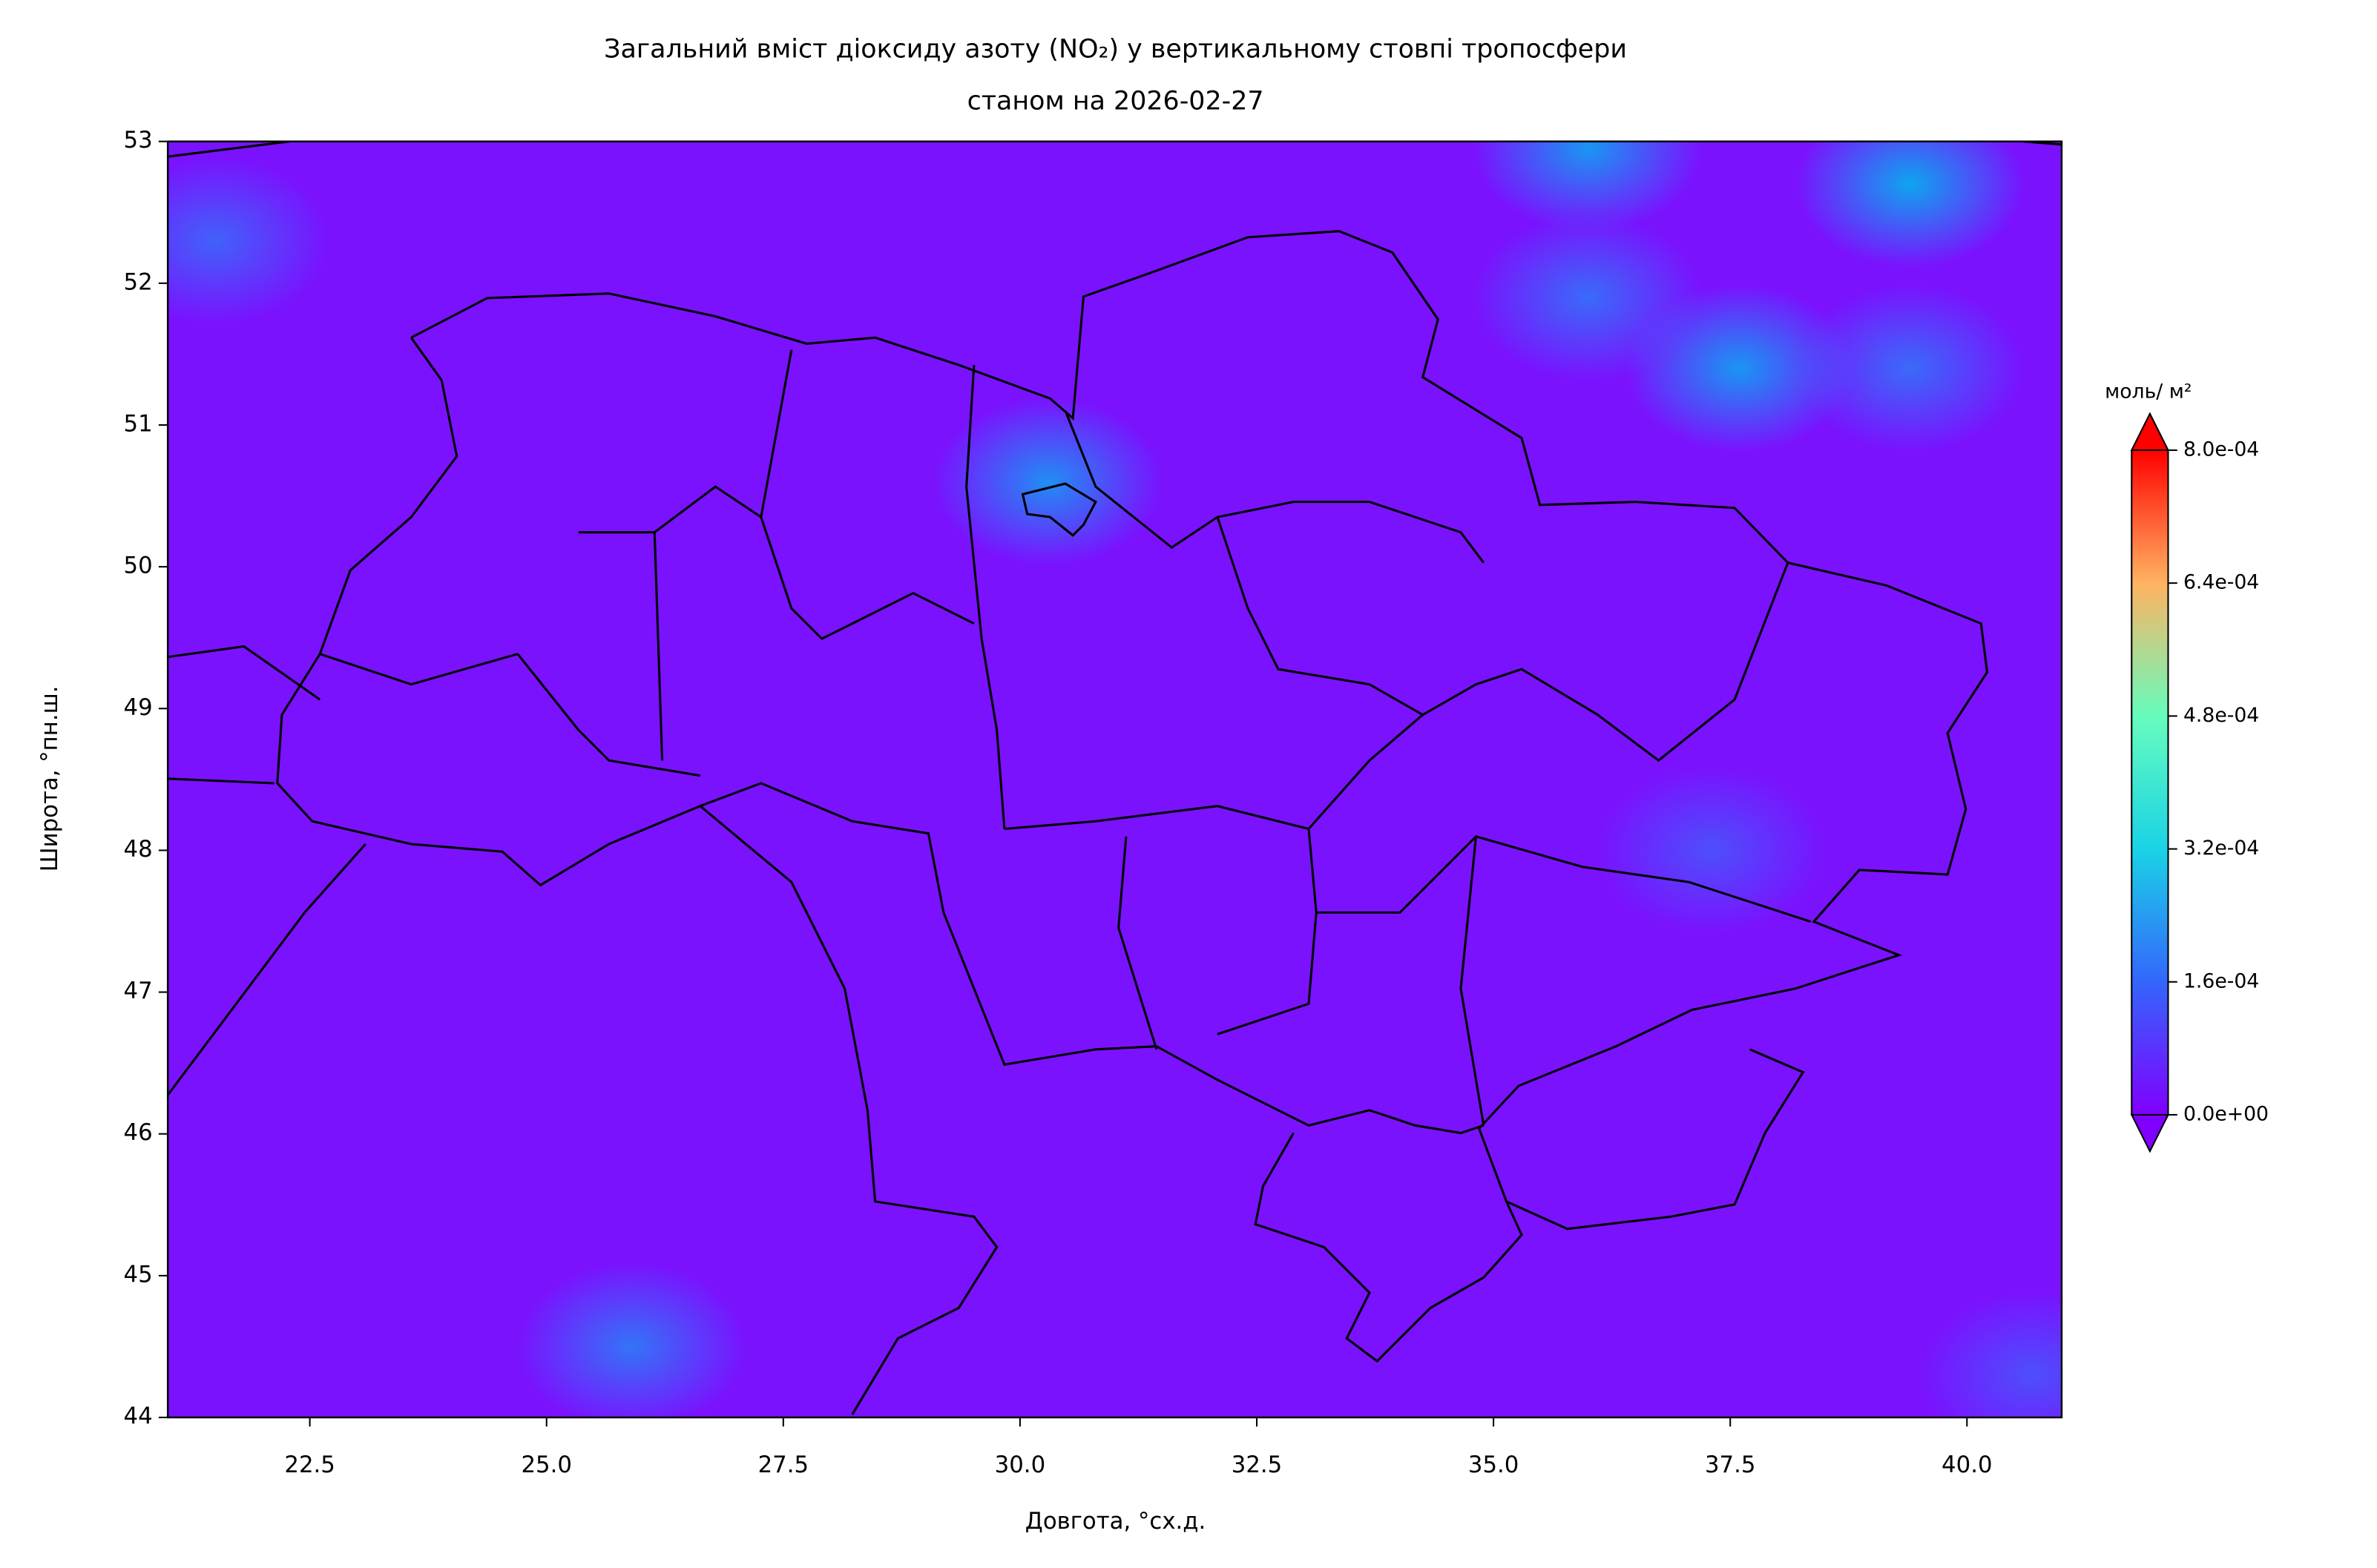  What do you see at coordinates (1730, 1465) in the screenshot?
I see `x-tick-label: 37.5` at bounding box center [1730, 1465].